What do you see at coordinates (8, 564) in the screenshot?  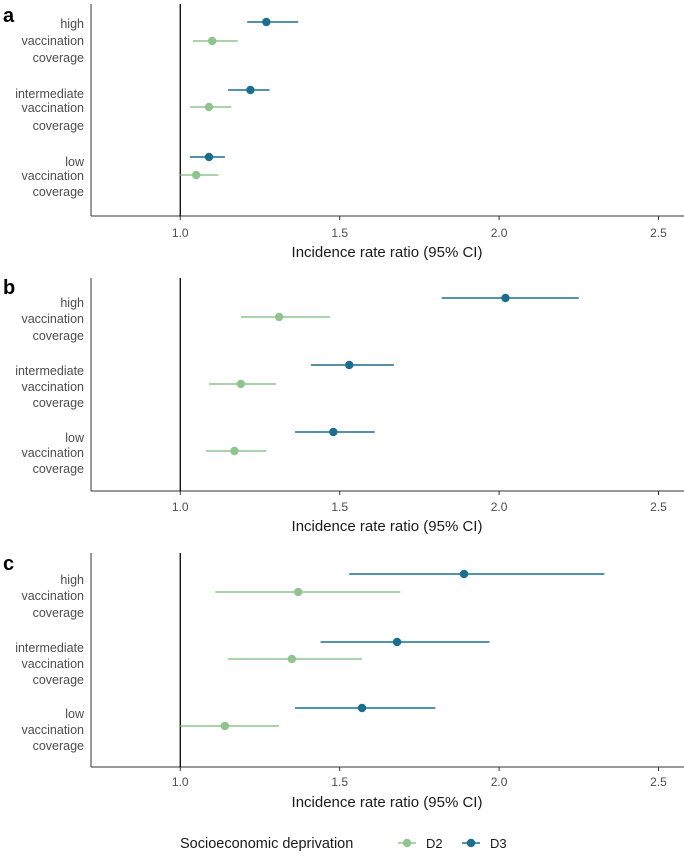 I see `panel-letter: c` at bounding box center [8, 564].